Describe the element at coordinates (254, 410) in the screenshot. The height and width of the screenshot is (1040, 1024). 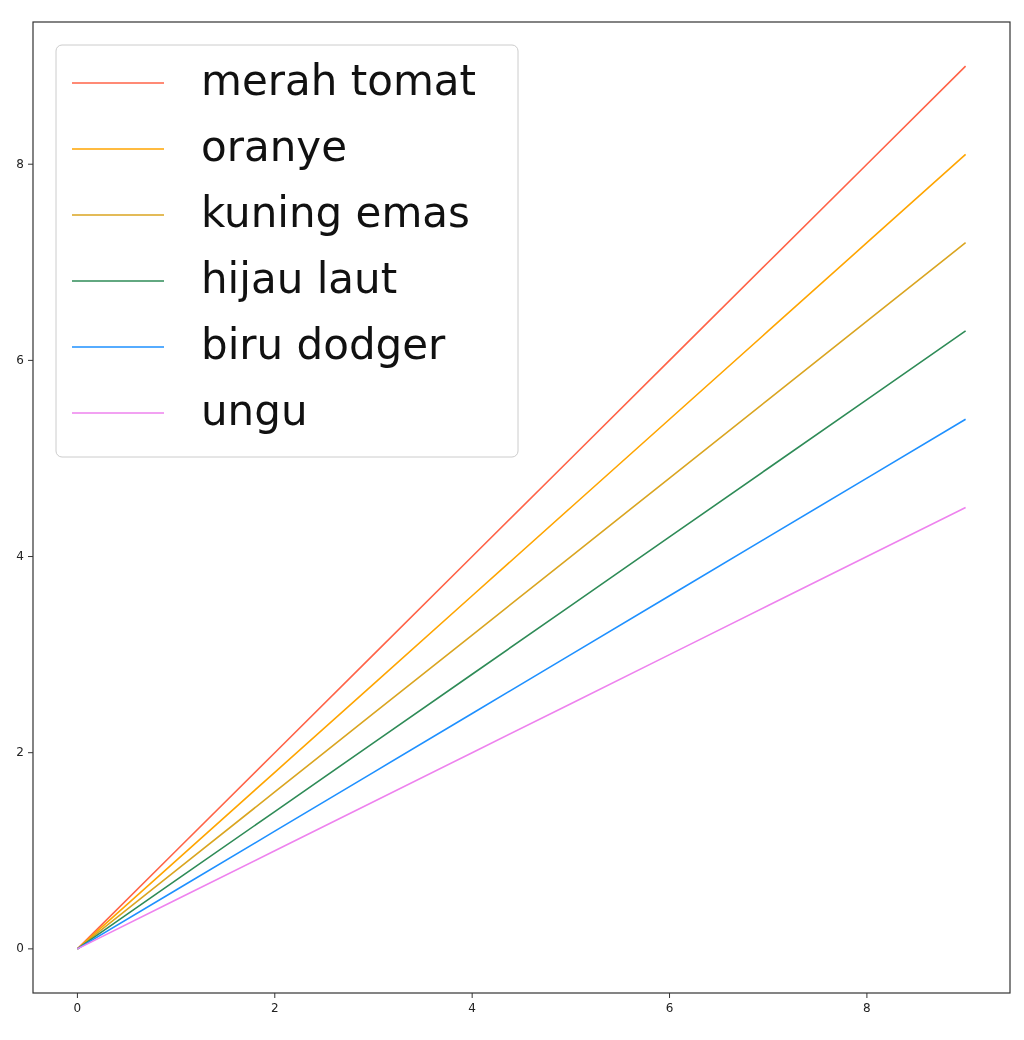
I see `legend-label: ungu` at that location.